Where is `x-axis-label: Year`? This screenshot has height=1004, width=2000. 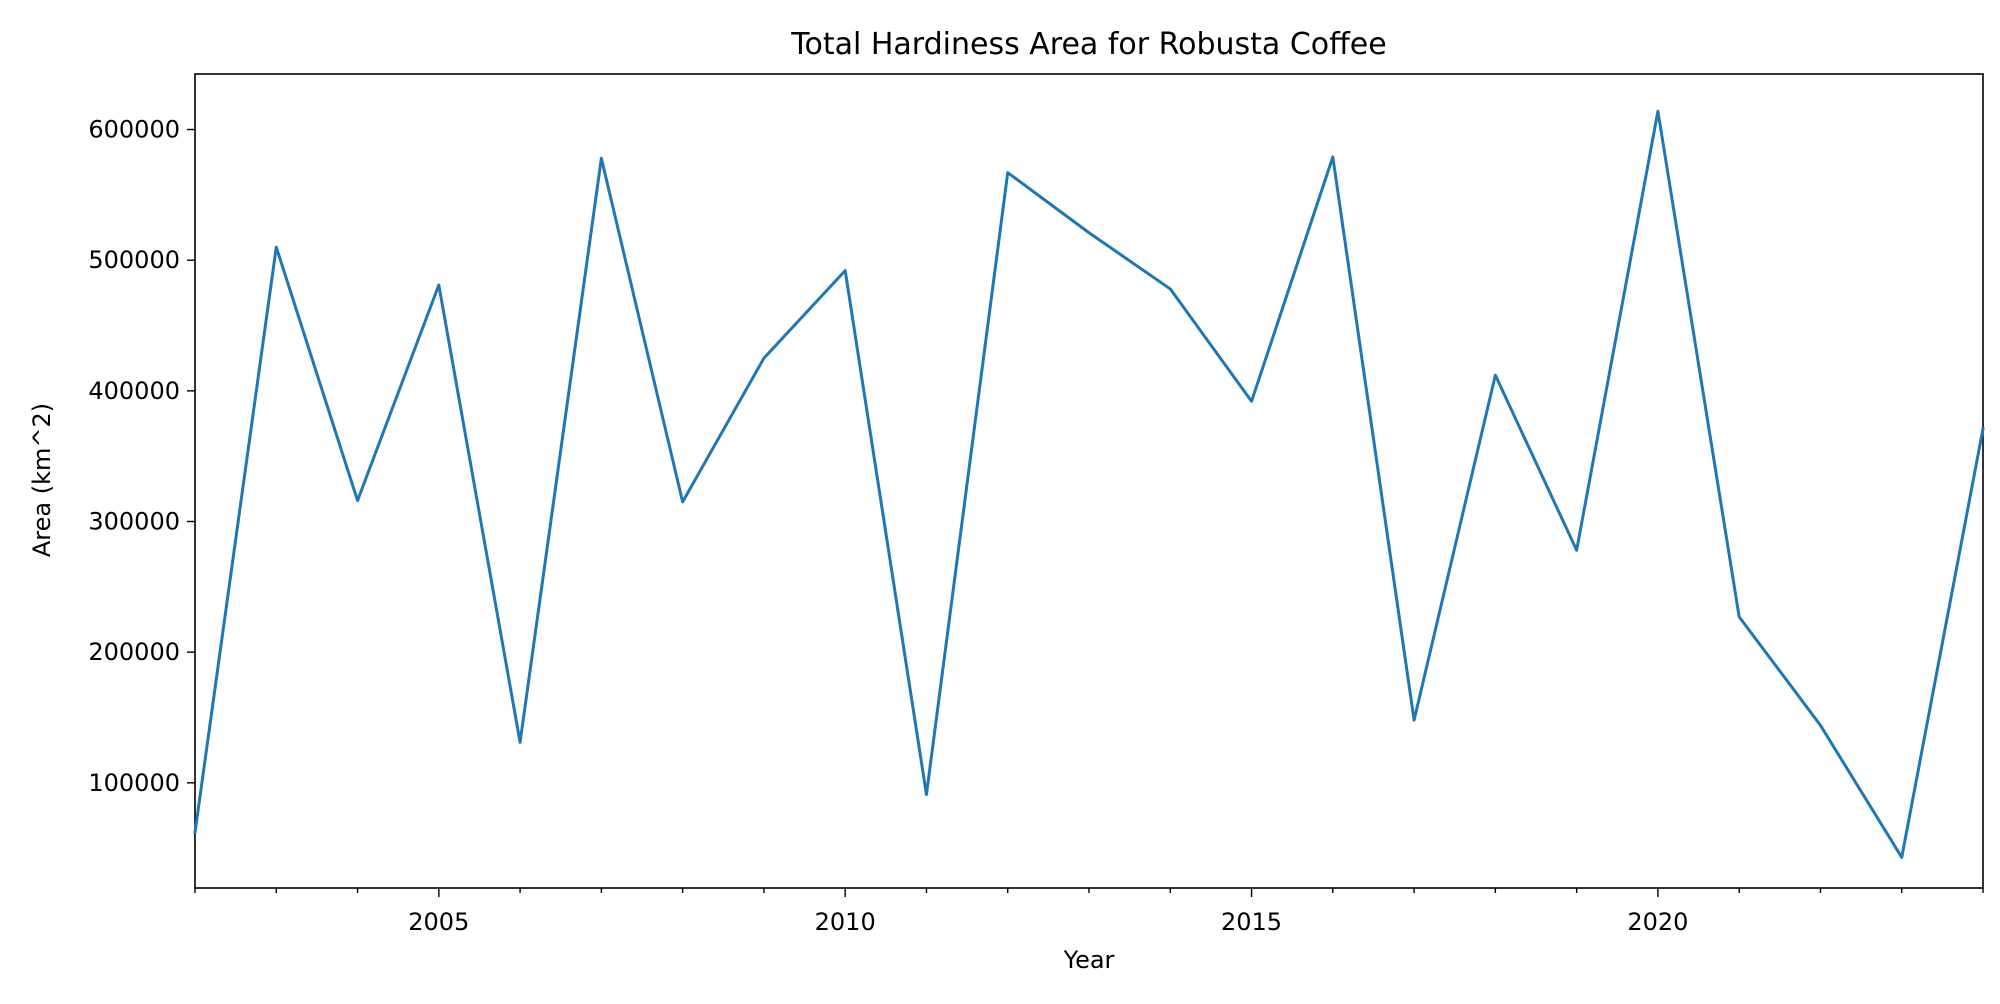 x-axis-label: Year is located at coordinates (1089, 960).